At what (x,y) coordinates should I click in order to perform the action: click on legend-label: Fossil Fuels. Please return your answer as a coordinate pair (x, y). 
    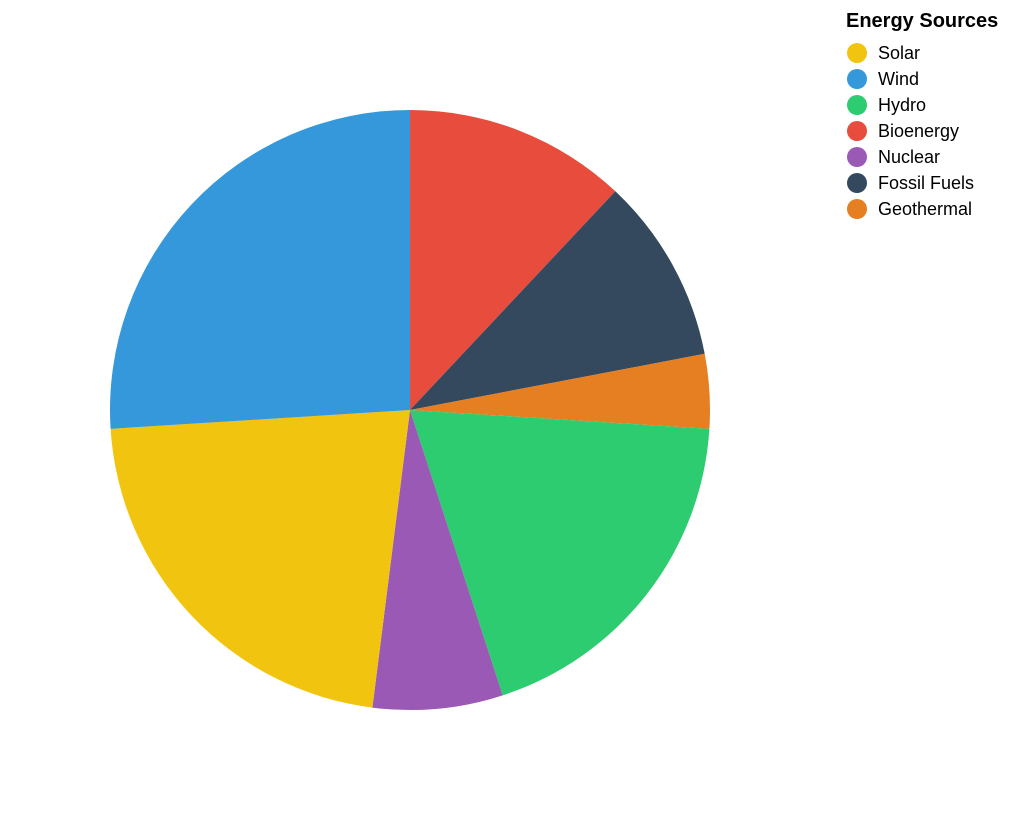
    Looking at the image, I should click on (926, 182).